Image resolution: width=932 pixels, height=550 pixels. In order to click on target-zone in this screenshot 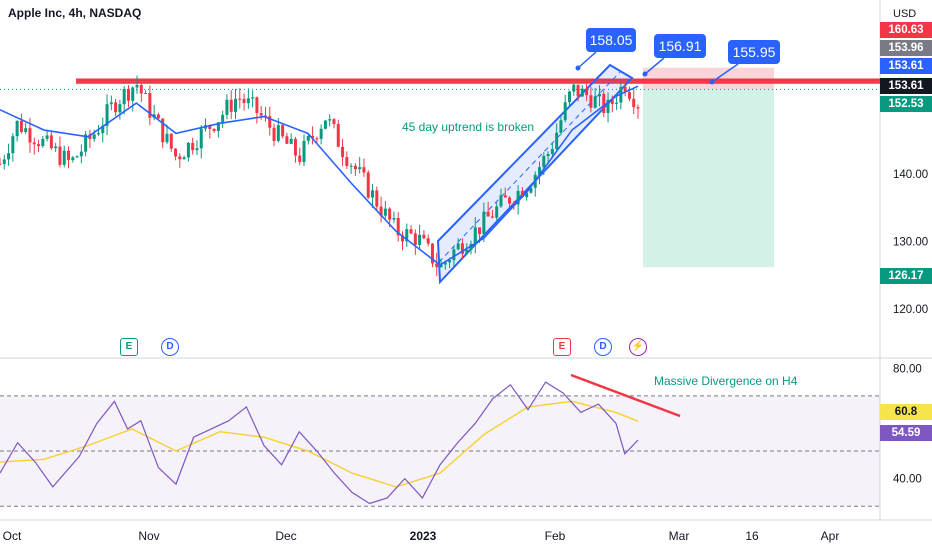, I will do `click(708, 178)`.